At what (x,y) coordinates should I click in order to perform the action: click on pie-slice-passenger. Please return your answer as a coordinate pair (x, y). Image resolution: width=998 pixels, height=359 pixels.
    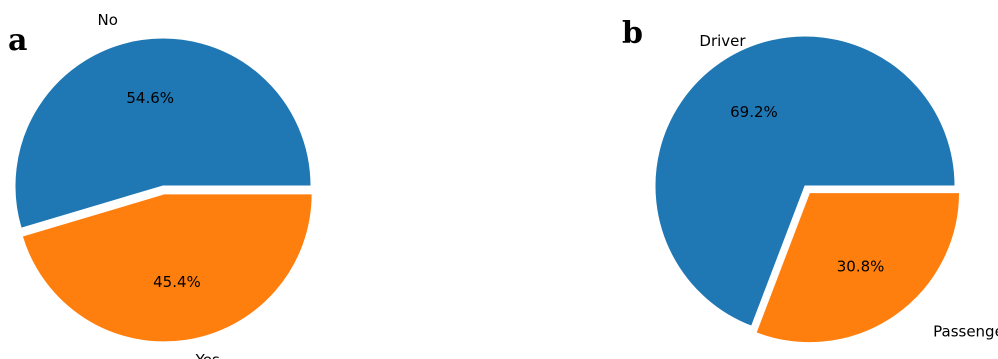
    Looking at the image, I should click on (858, 268).